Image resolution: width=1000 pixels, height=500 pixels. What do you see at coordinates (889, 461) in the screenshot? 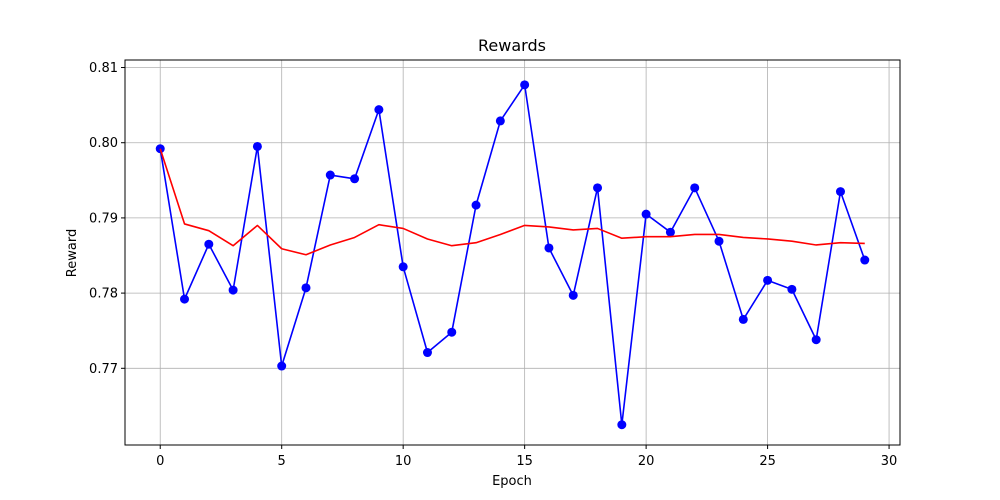
I see `x-tick-label: 30` at bounding box center [889, 461].